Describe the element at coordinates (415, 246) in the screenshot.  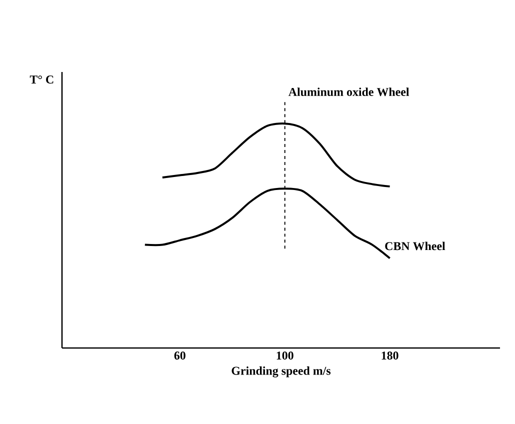
I see `series-label: CBN Wheel` at that location.